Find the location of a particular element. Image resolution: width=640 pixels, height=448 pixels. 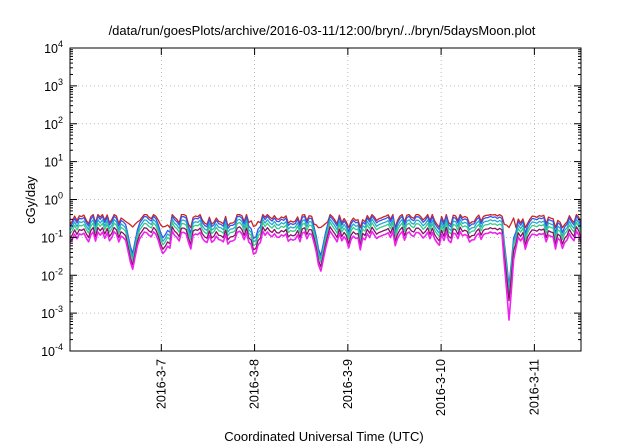

y-tick-label: 10¹ is located at coordinates (53, 161).